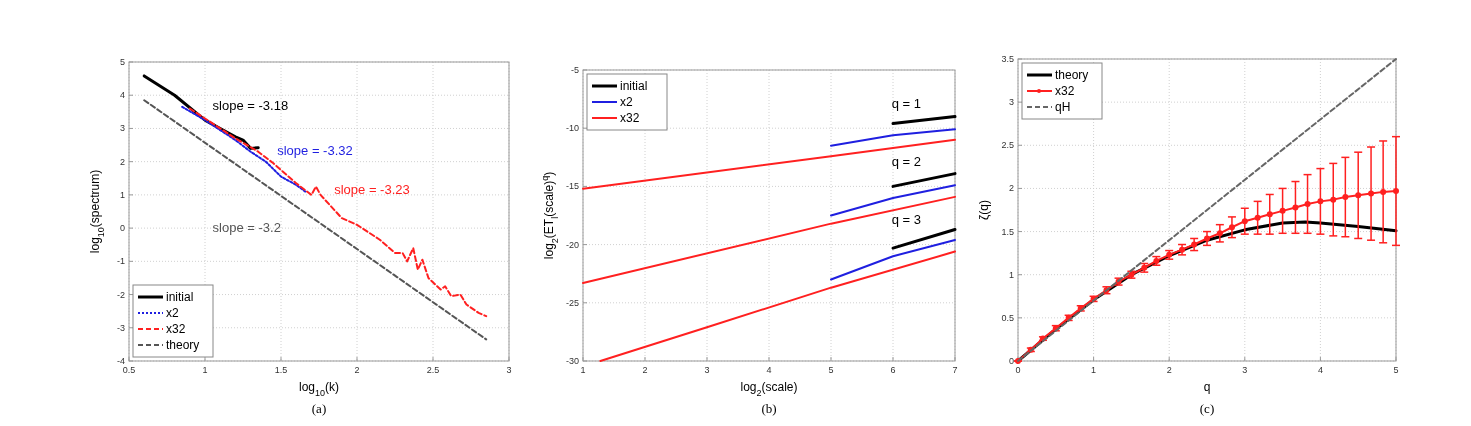 The height and width of the screenshot is (426, 1471). Describe the element at coordinates (777, 306) in the screenshot. I see `line-series` at that location.